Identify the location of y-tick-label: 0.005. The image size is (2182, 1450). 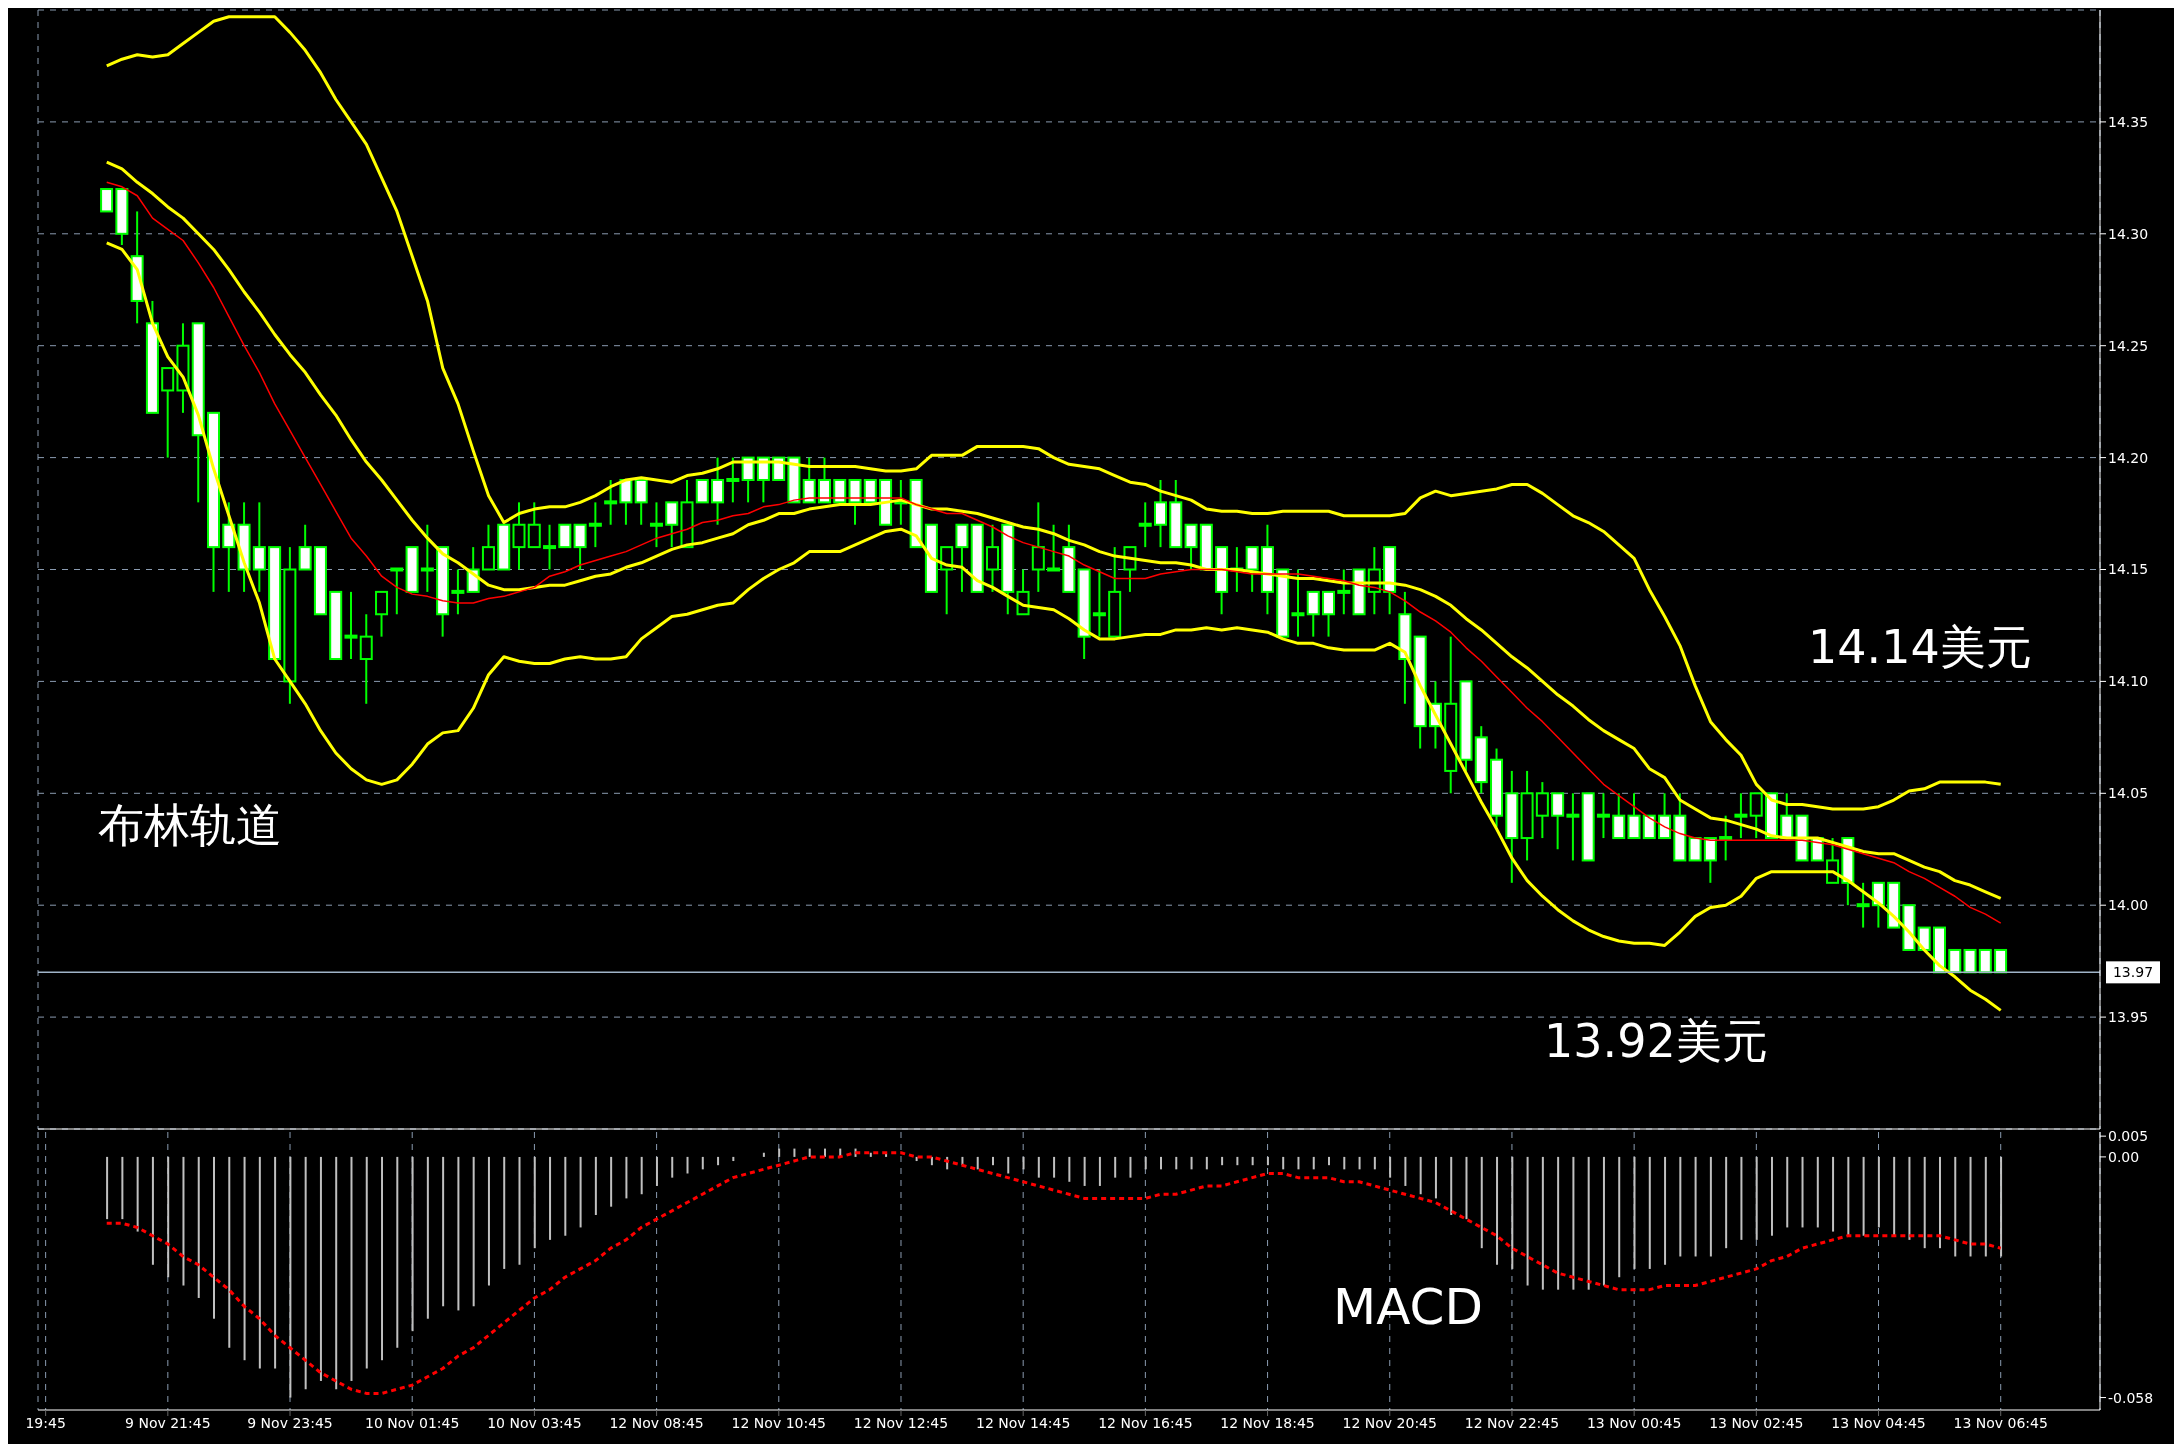
(2128, 1136).